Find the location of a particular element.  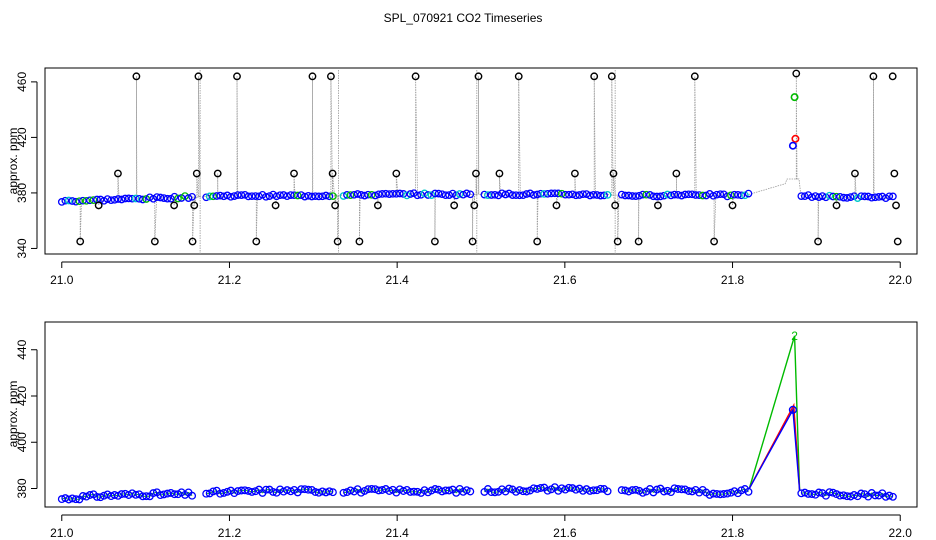

top-x-tick-label: 21.6 is located at coordinates (565, 280).